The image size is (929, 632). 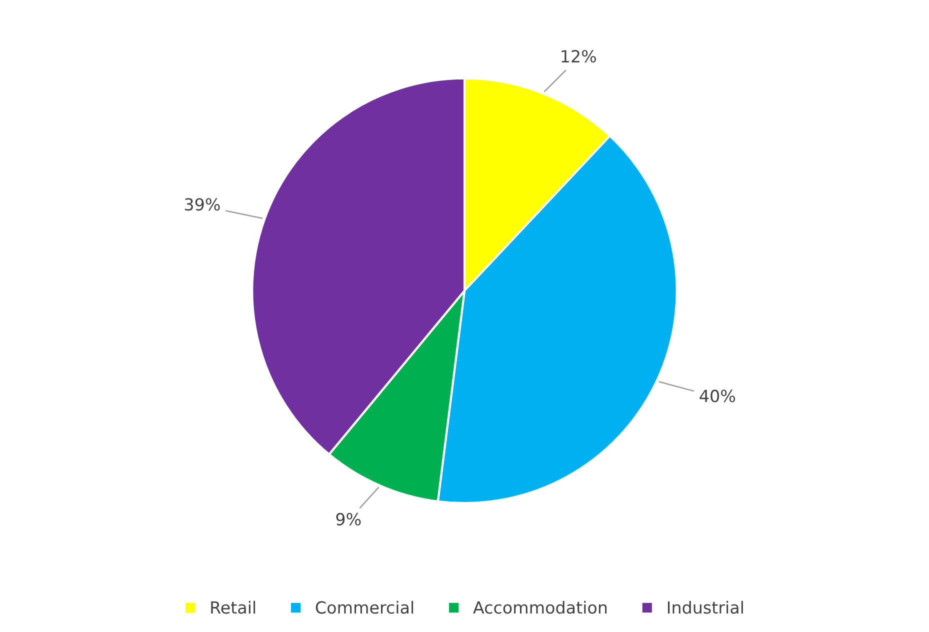 I want to click on data-label: 12%, so click(x=579, y=56).